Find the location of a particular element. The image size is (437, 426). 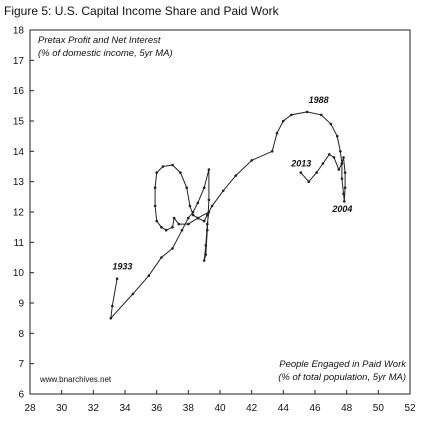

y-tick-label: 16 is located at coordinates (19, 91).